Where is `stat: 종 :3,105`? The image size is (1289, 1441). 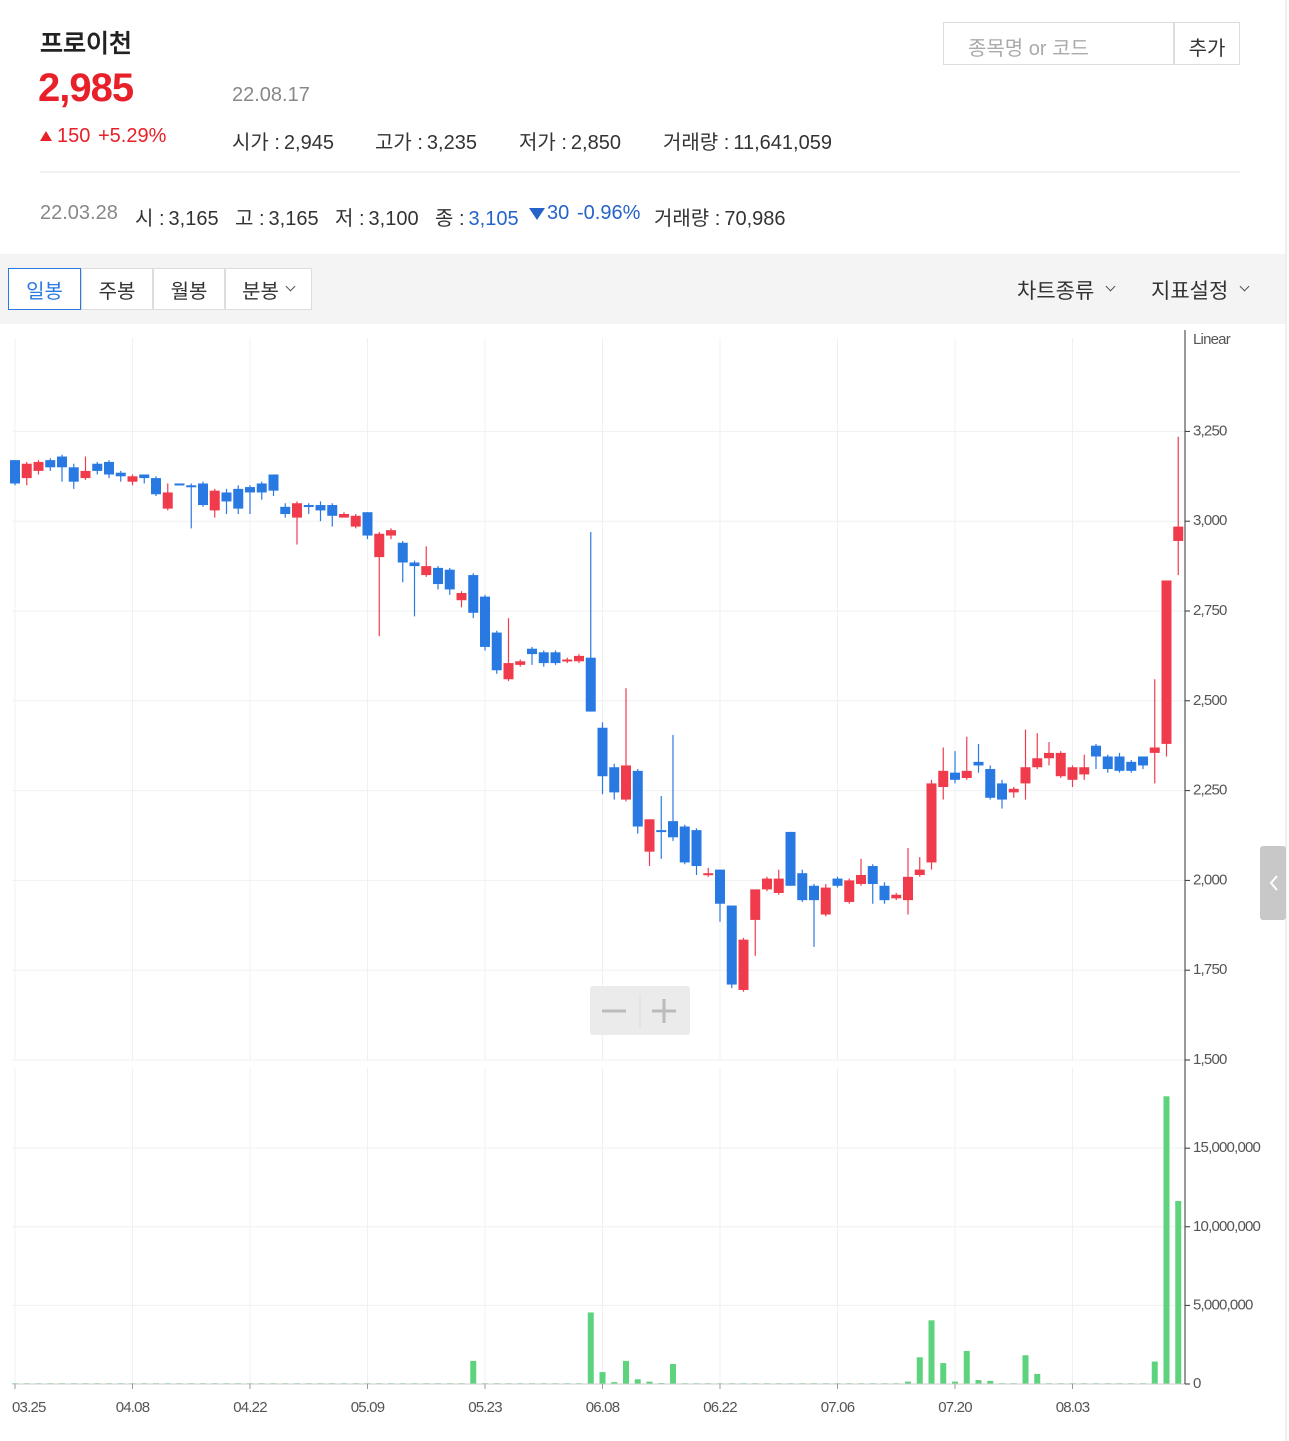 stat: 종 :3,105 is located at coordinates (477, 216).